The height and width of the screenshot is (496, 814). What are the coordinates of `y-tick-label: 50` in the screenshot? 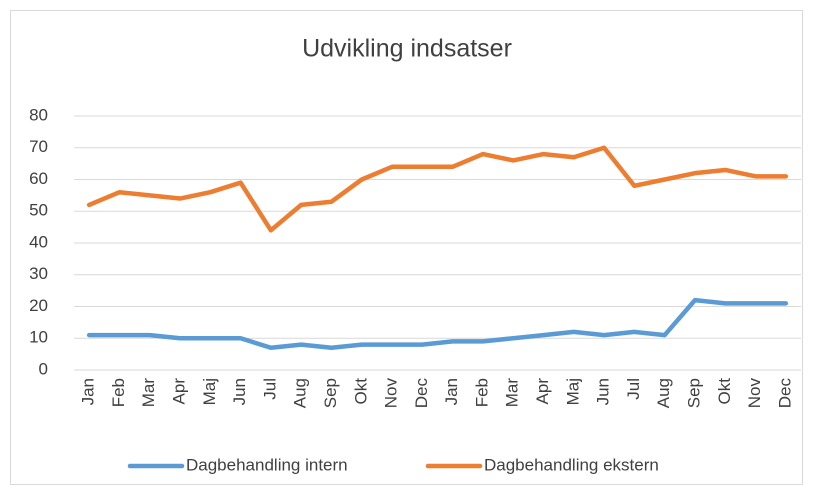 It's located at (38, 210).